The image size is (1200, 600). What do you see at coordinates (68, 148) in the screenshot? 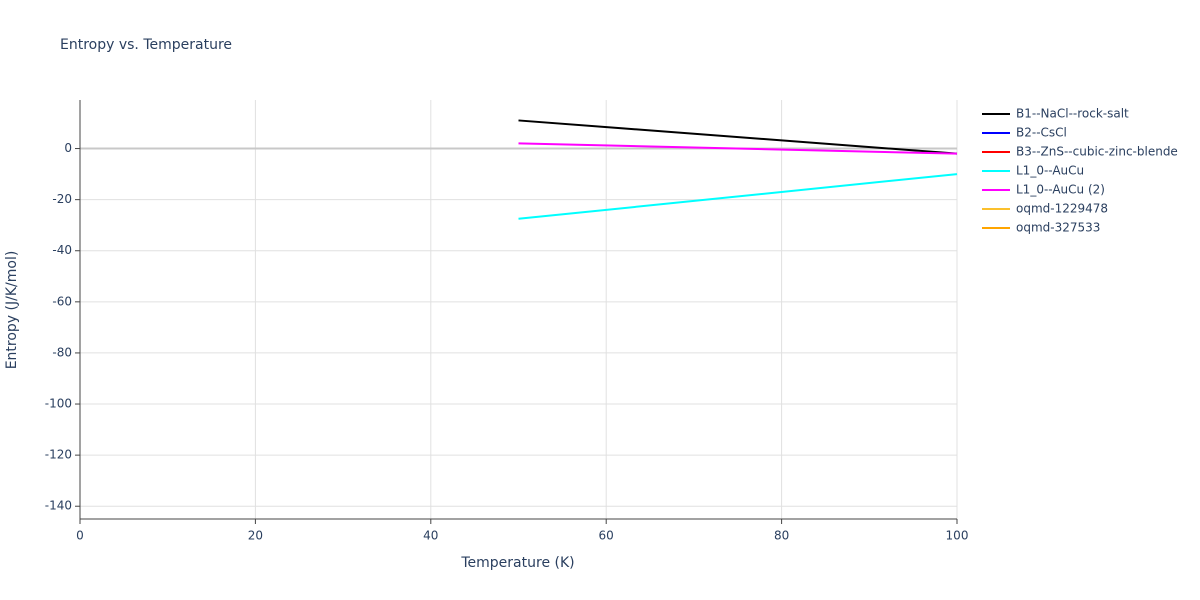
I see `y-tick-label: 0` at bounding box center [68, 148].